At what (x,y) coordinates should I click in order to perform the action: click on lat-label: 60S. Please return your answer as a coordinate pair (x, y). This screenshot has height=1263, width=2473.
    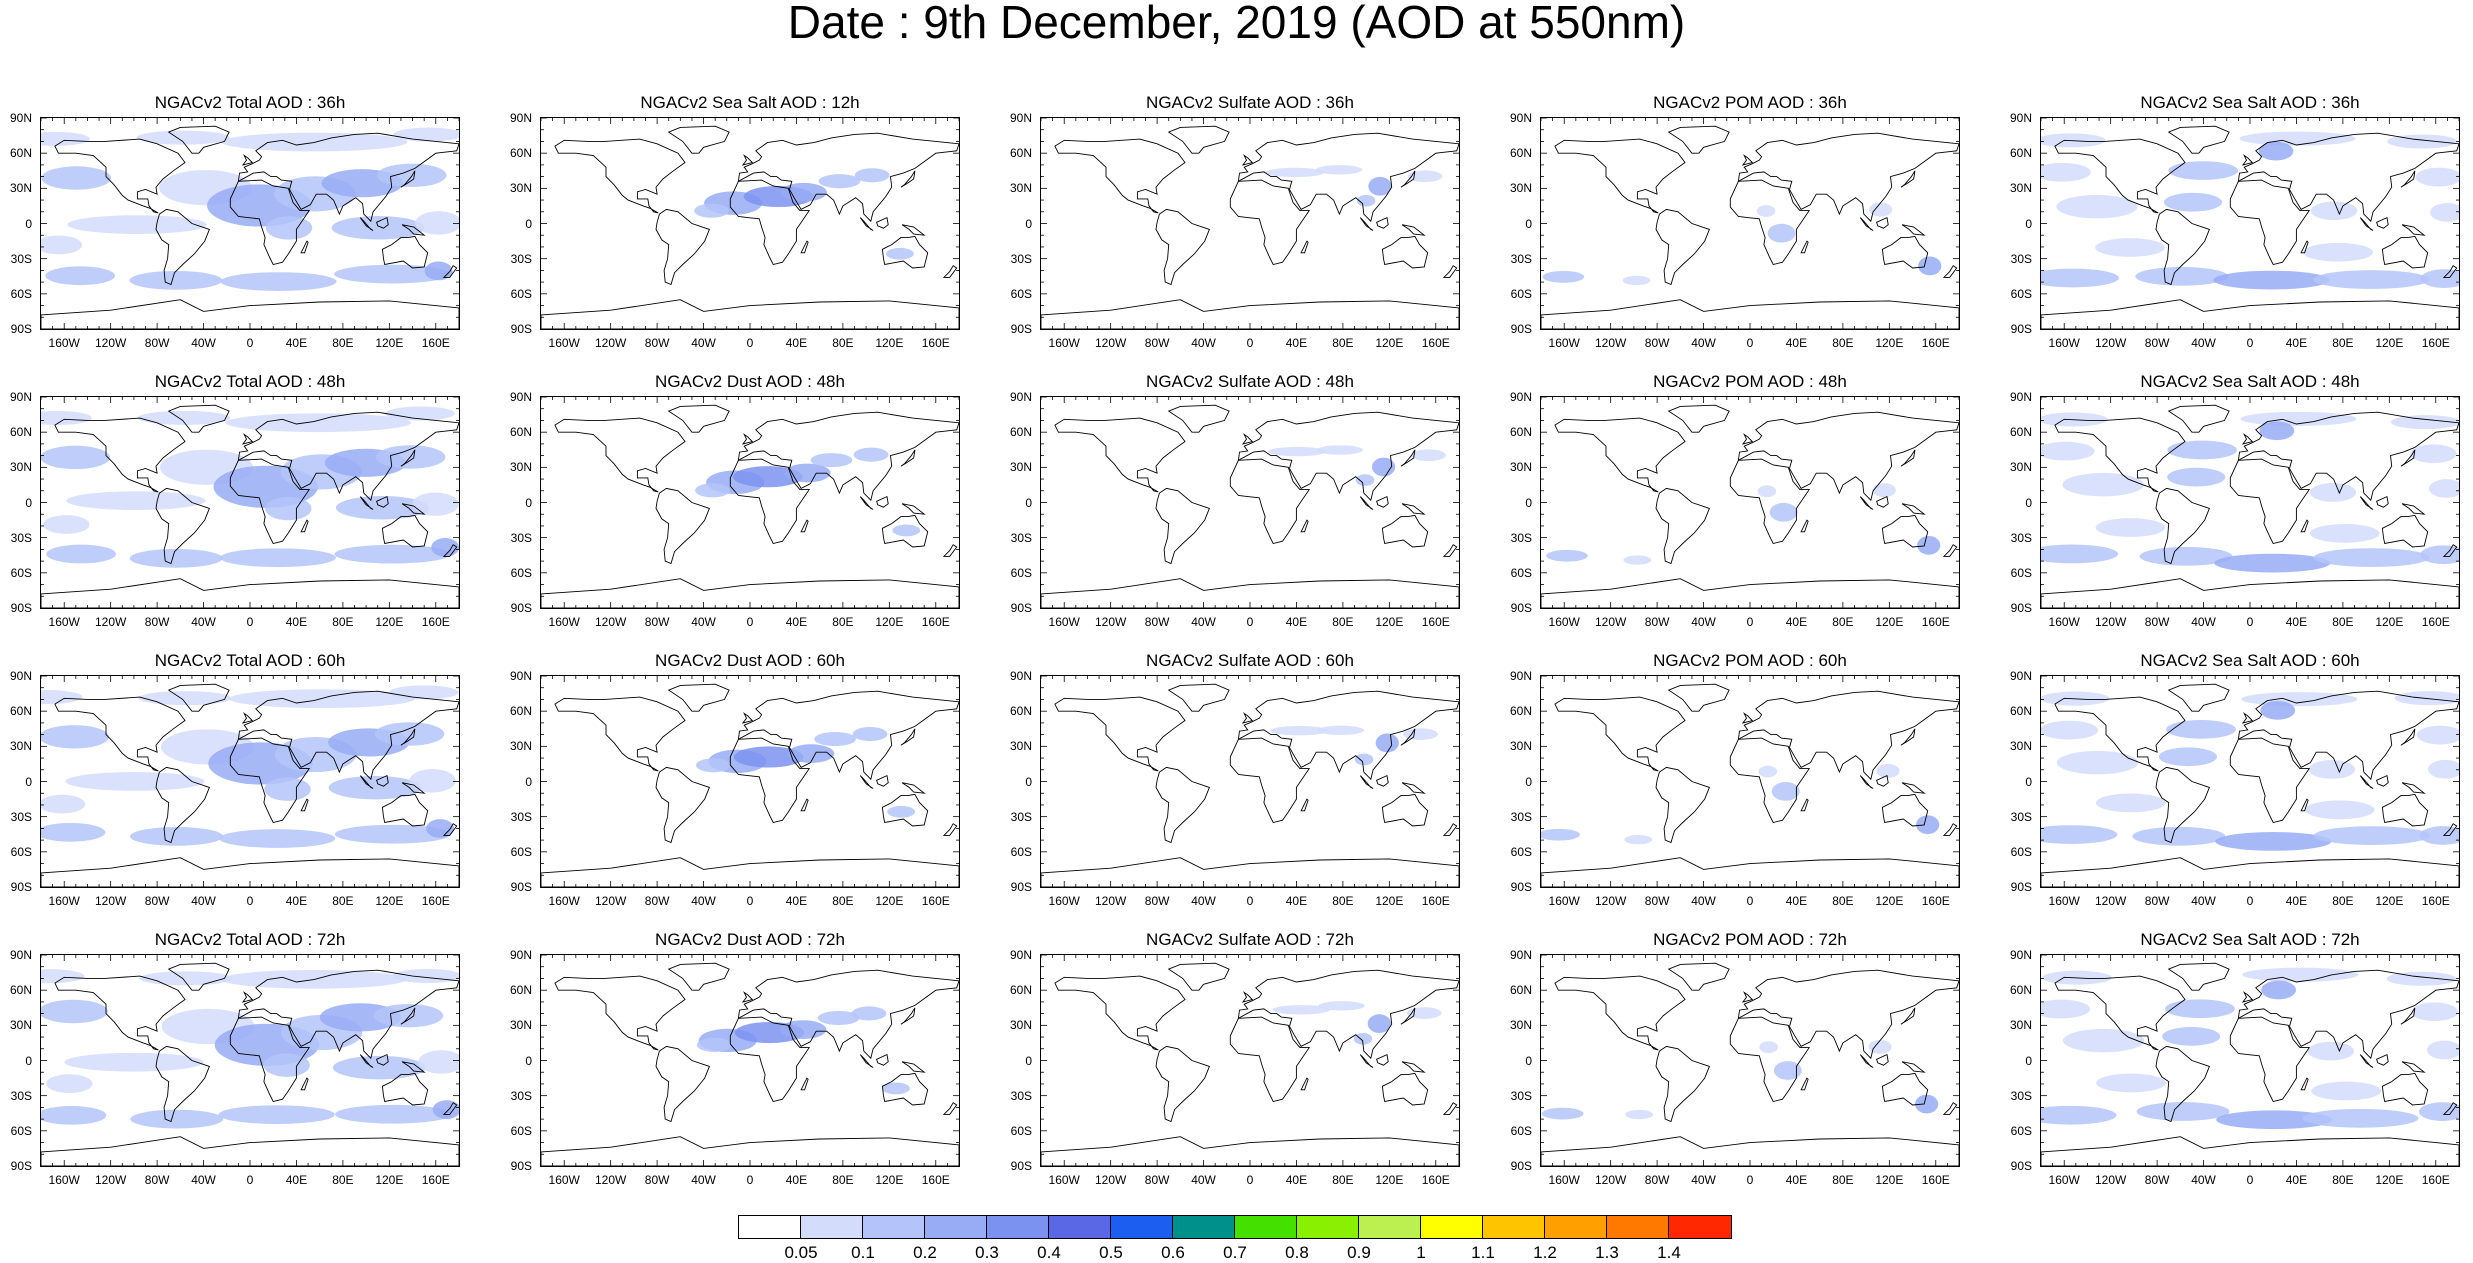
    Looking at the image, I should click on (1021, 851).